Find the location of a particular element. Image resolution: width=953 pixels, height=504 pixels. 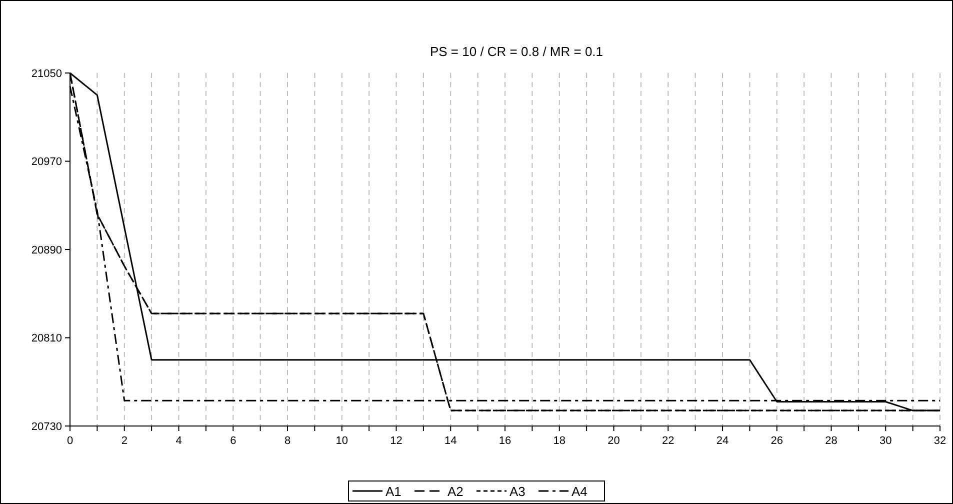

chart-title: PS = 10 / CR = 0.8 / MR = 0.1 is located at coordinates (517, 51).